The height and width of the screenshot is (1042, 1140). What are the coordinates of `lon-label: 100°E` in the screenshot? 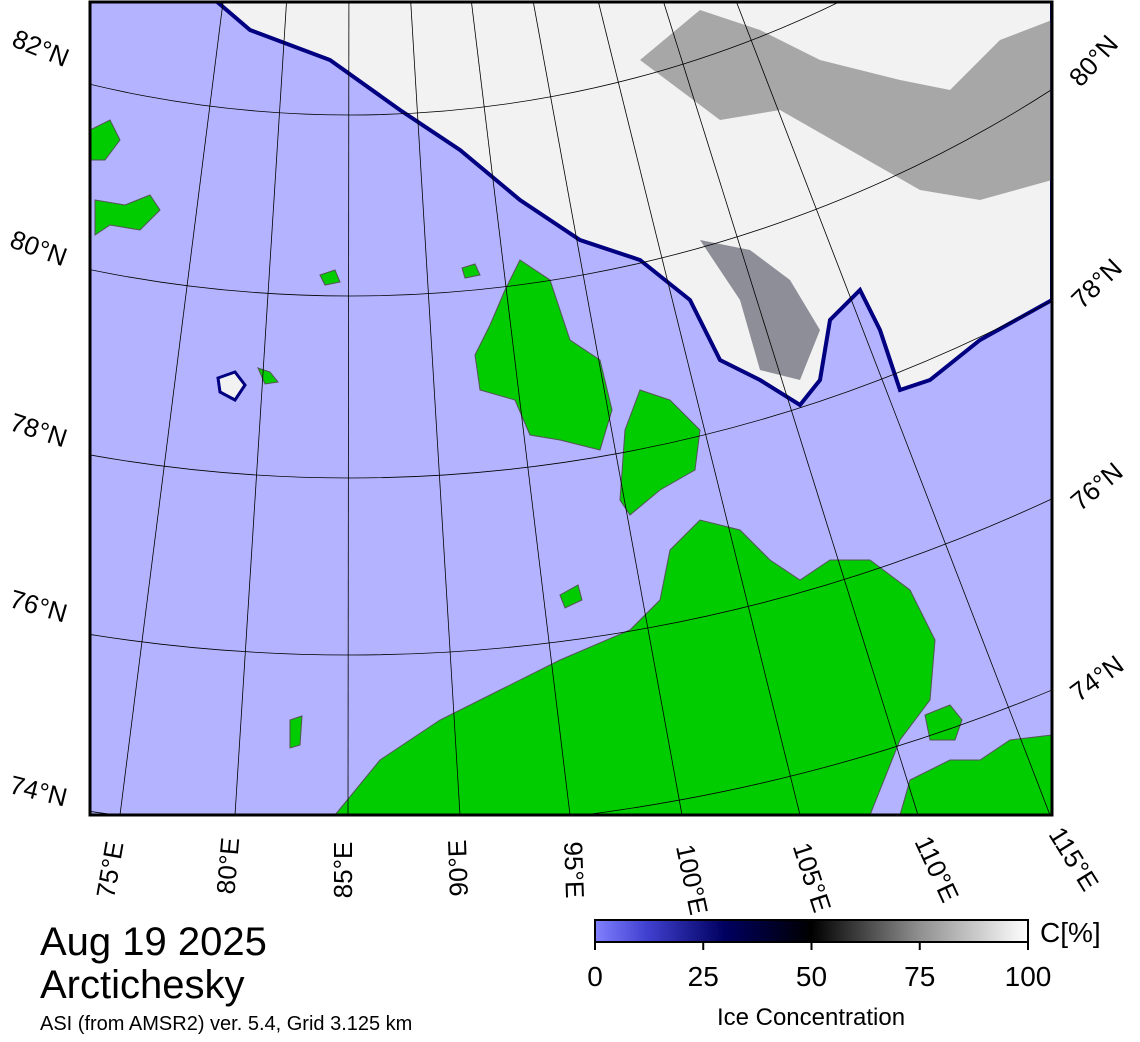 It's located at (692, 880).